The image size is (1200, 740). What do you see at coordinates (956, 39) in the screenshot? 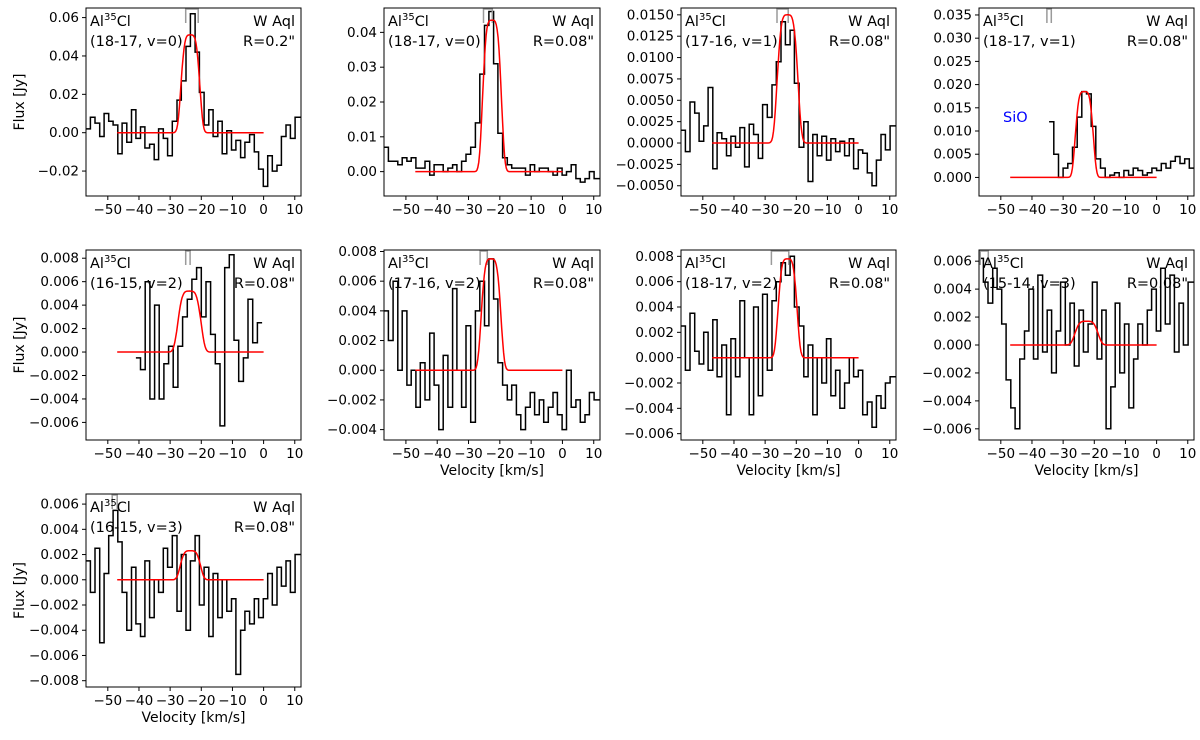
I see `y-tick: 0.030` at bounding box center [956, 39].